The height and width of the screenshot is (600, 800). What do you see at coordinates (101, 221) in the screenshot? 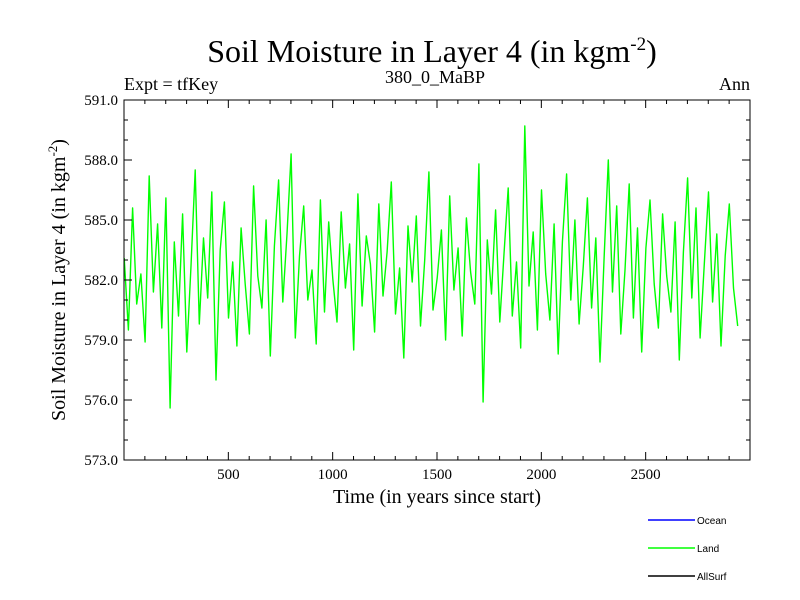
I see `y-tick-label: 585.0` at bounding box center [101, 221].